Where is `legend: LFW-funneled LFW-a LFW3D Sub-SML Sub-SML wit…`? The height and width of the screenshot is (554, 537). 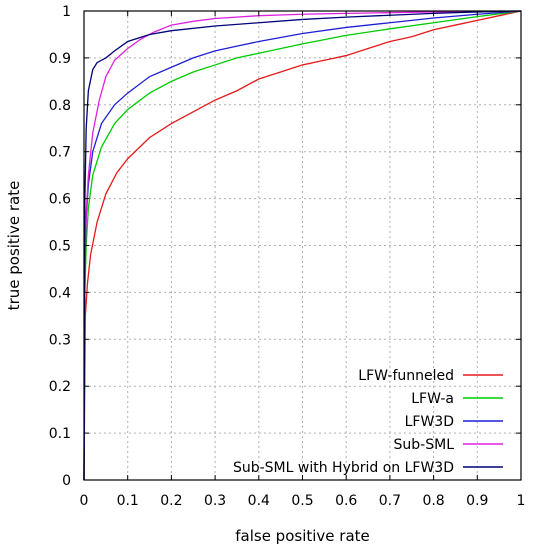
legend: LFW-funneled LFW-a LFW3D Sub-SML Sub-SML wit… is located at coordinates (368, 422).